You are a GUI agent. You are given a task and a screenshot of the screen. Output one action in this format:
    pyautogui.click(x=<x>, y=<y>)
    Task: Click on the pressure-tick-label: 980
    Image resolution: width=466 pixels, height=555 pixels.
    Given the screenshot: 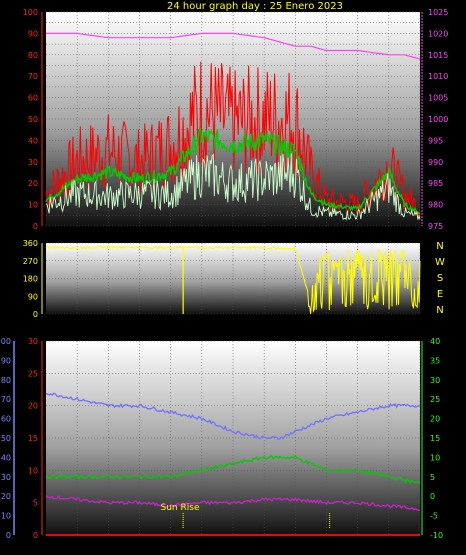 What is the action you would take?
    pyautogui.click(x=435, y=205)
    